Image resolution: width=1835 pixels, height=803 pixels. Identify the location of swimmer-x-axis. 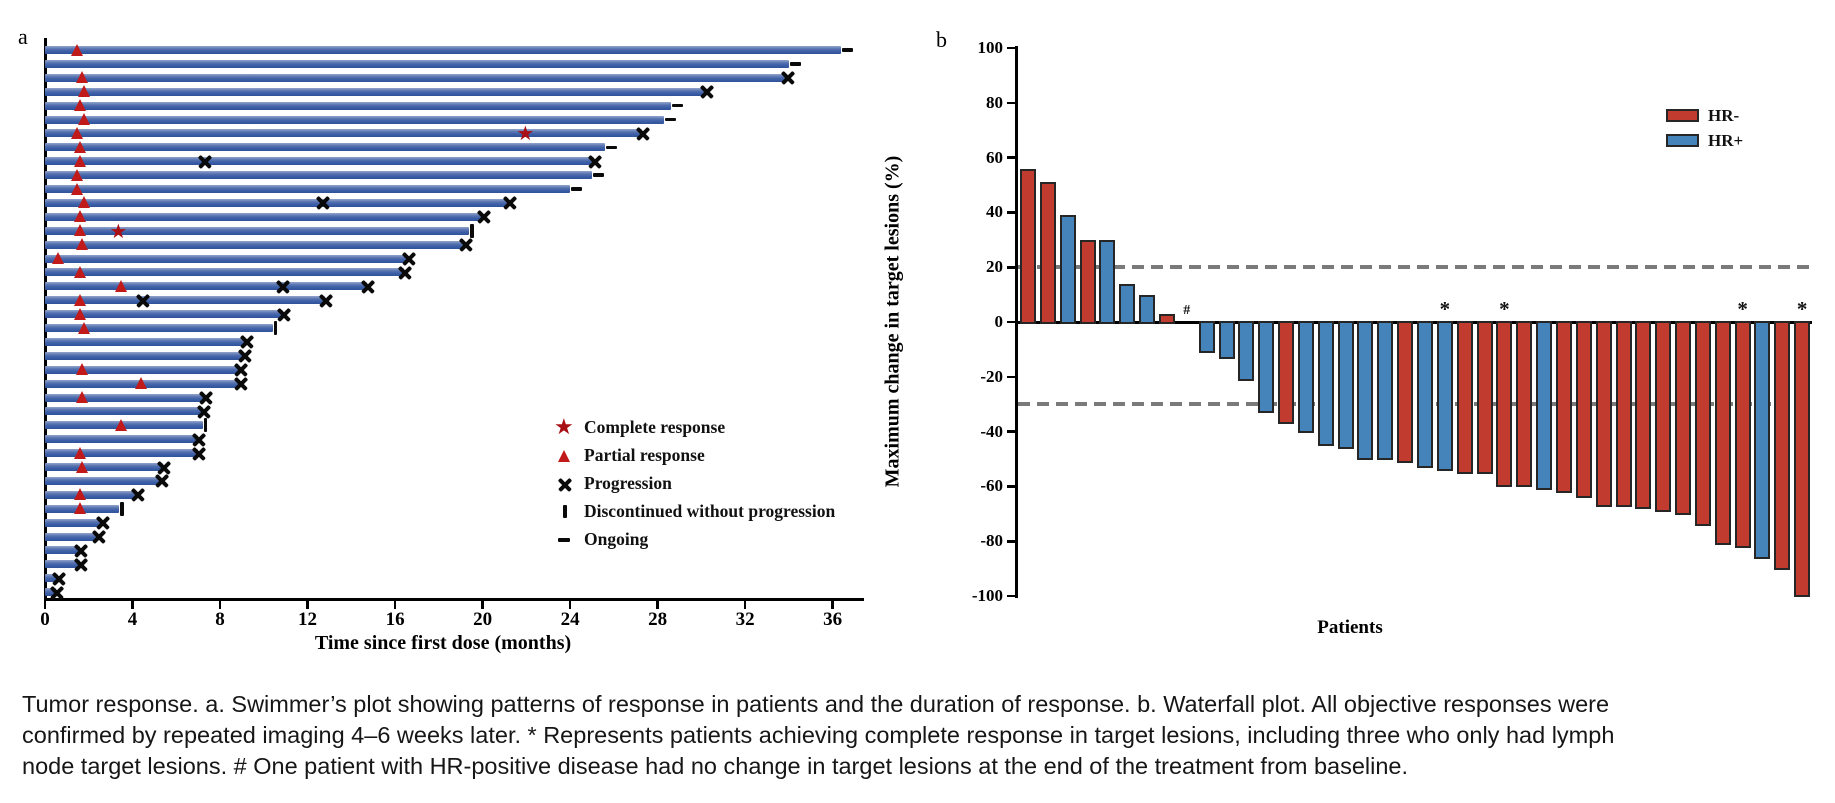
(454, 599).